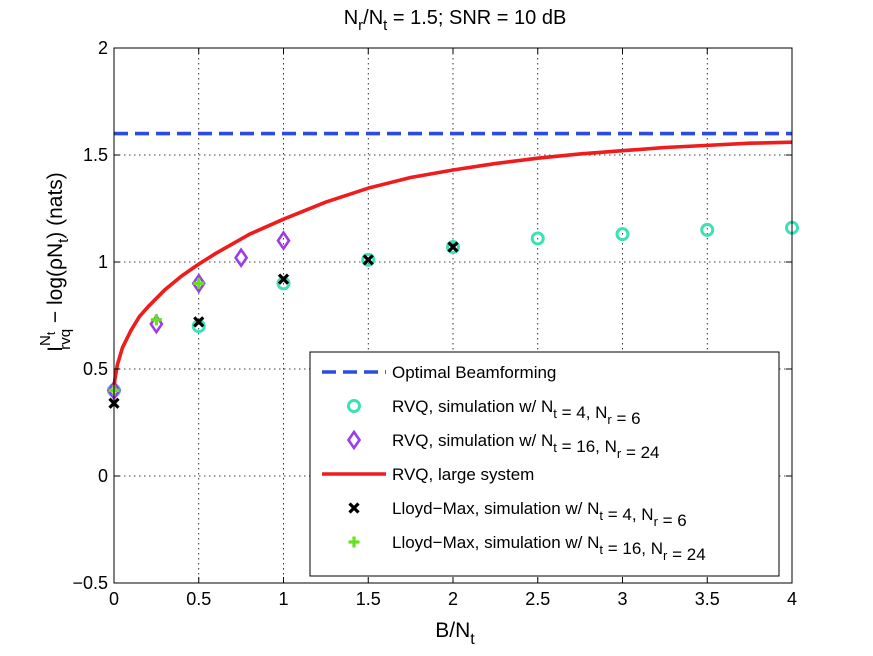  What do you see at coordinates (537, 599) in the screenshot?
I see `x-tick-label: 2.5` at bounding box center [537, 599].